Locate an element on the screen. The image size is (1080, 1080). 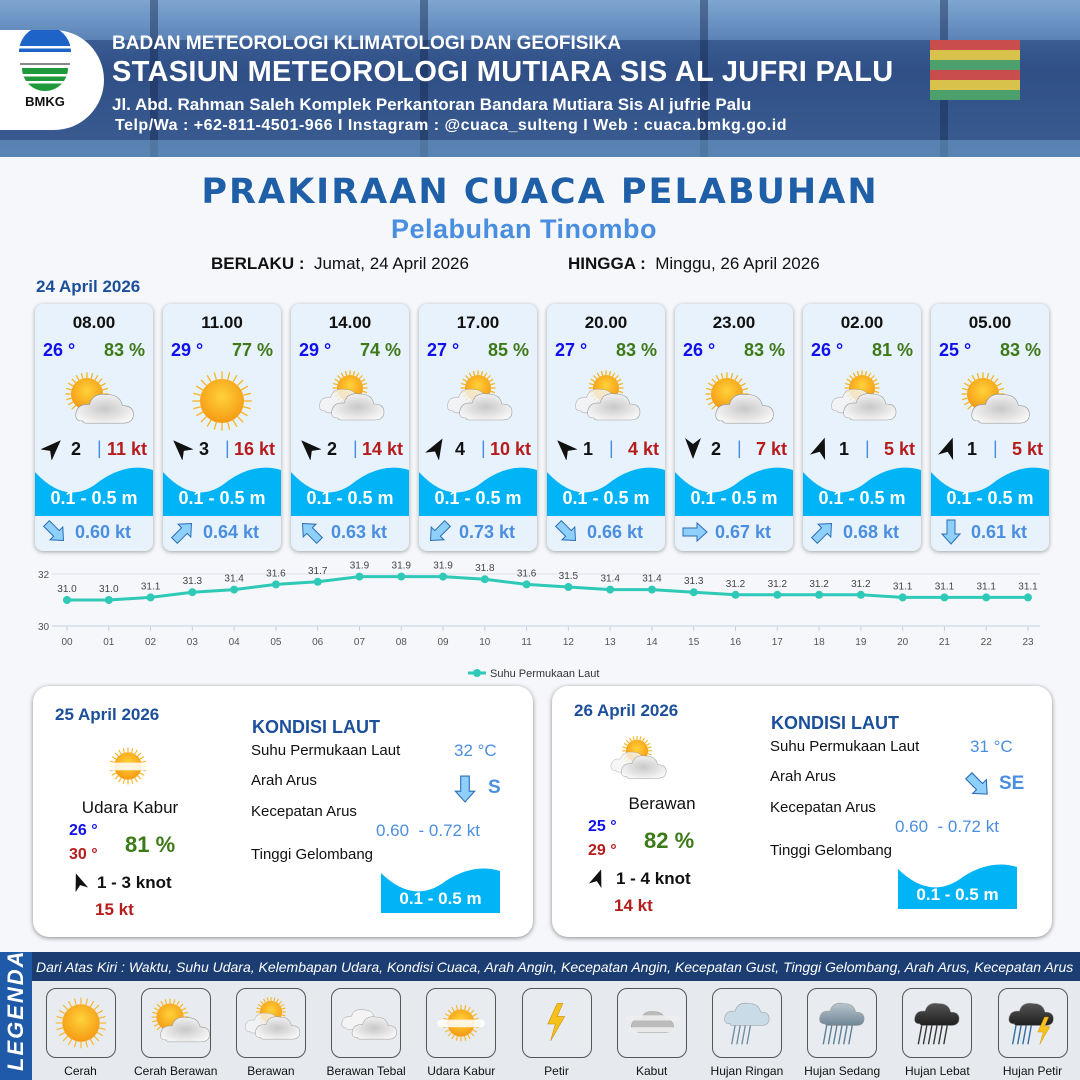
legend-item-label: Berawan is located at coordinates (271, 1071).